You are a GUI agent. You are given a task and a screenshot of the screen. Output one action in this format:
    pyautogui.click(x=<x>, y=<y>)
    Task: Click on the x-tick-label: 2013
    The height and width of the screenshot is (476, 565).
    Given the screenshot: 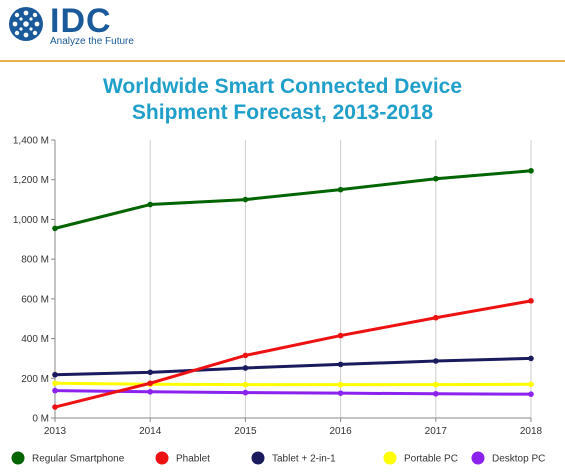 What is the action you would take?
    pyautogui.click(x=55, y=431)
    